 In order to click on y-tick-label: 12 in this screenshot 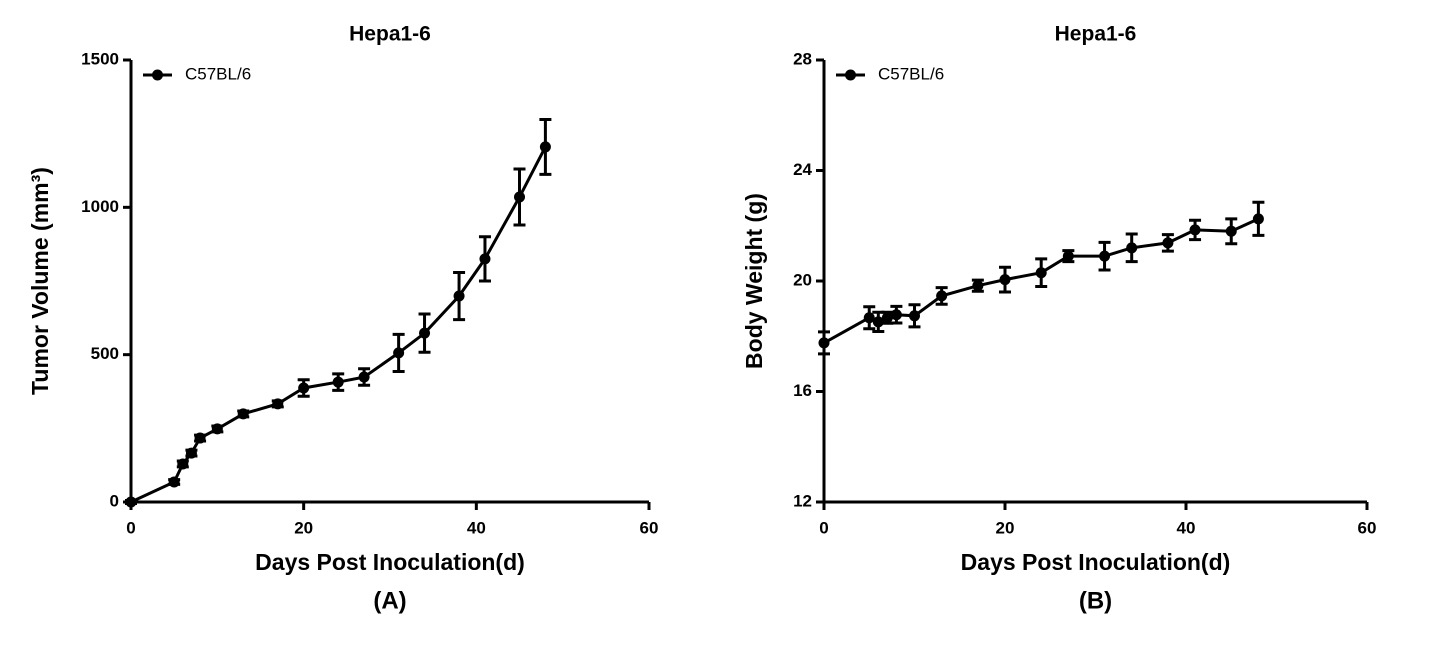, I will do `click(802, 500)`.